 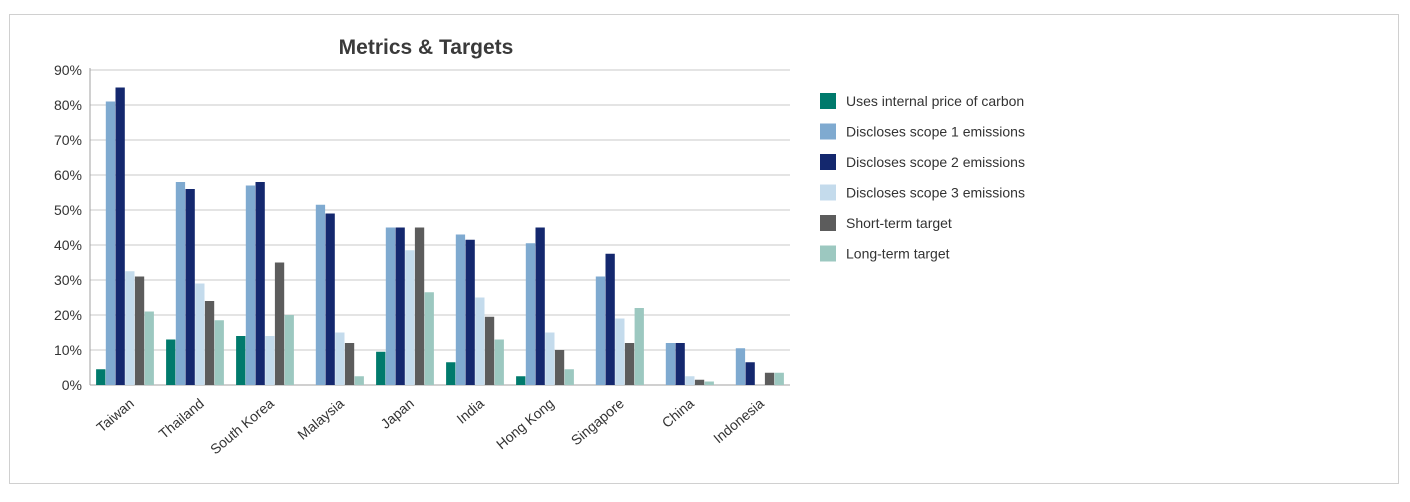 What do you see at coordinates (242, 426) in the screenshot?
I see `category-label: South Korea` at bounding box center [242, 426].